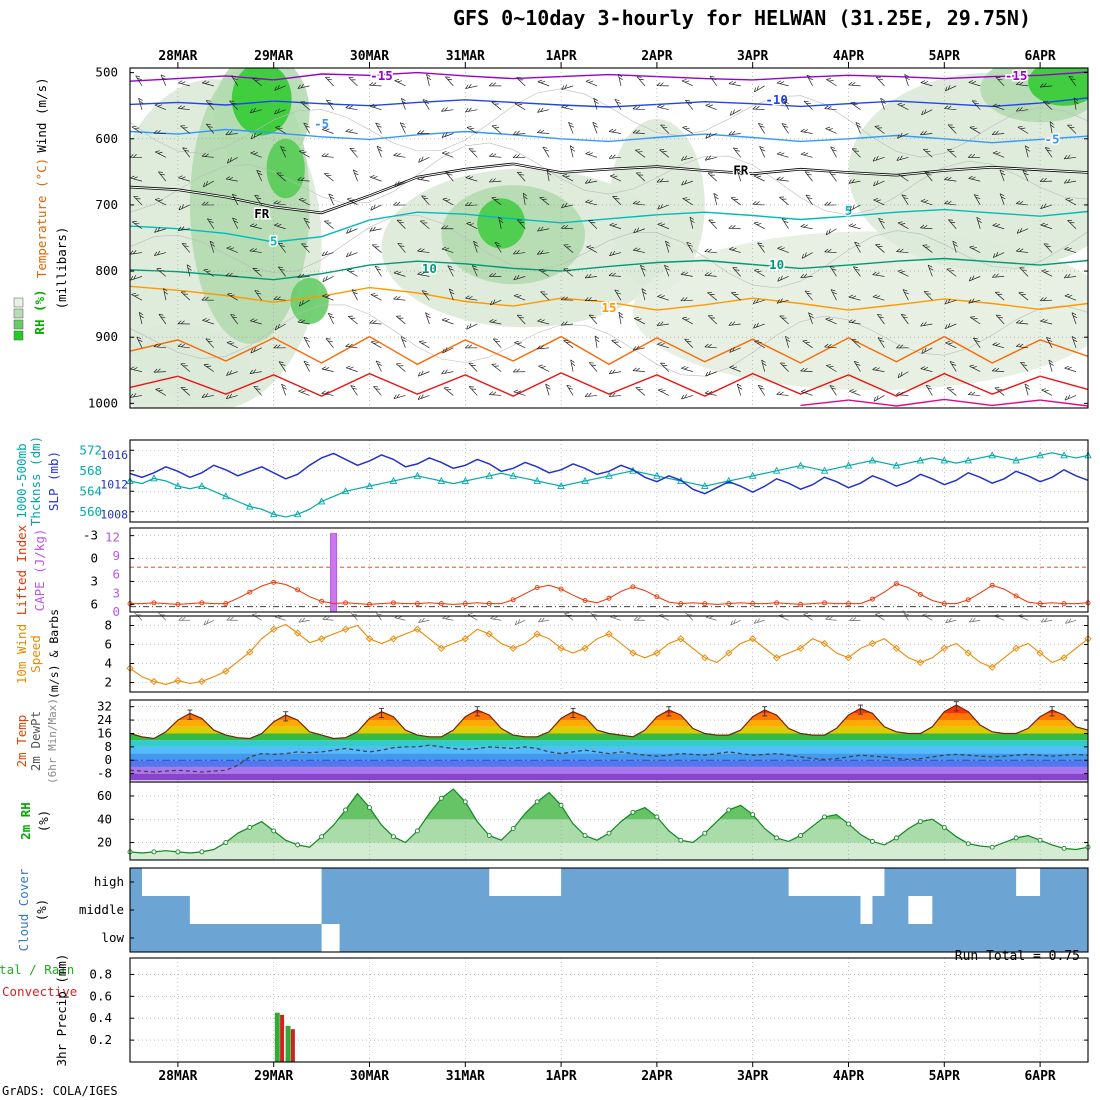 The height and width of the screenshot is (1100, 1100). Describe the element at coordinates (609, 473) in the screenshot. I see `slp-line` at that location.